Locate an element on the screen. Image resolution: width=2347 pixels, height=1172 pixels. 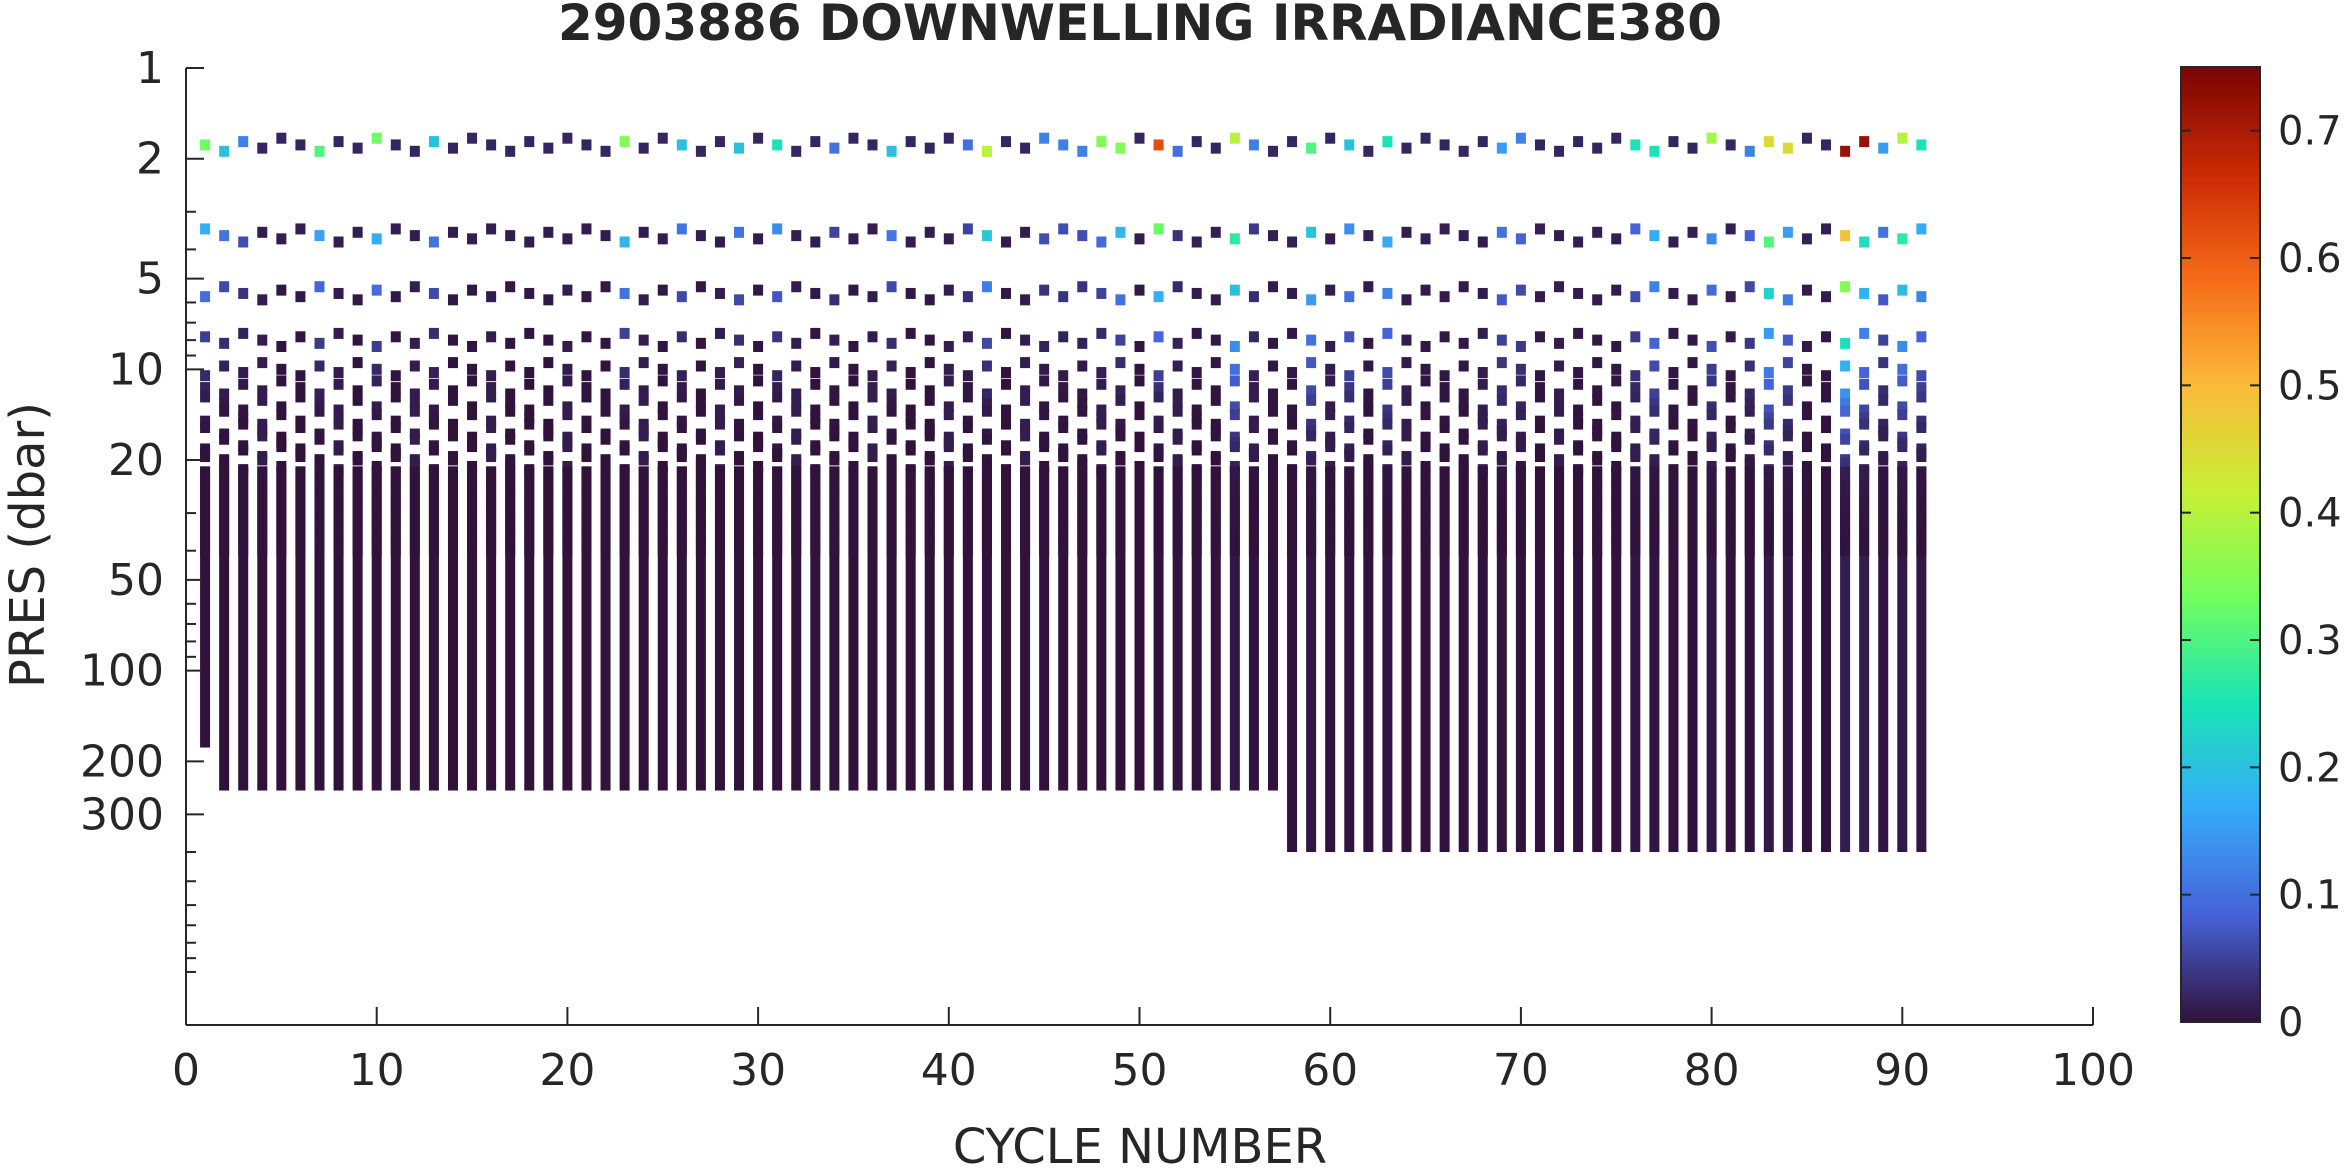
x-tick-label: 0 is located at coordinates (186, 1070).